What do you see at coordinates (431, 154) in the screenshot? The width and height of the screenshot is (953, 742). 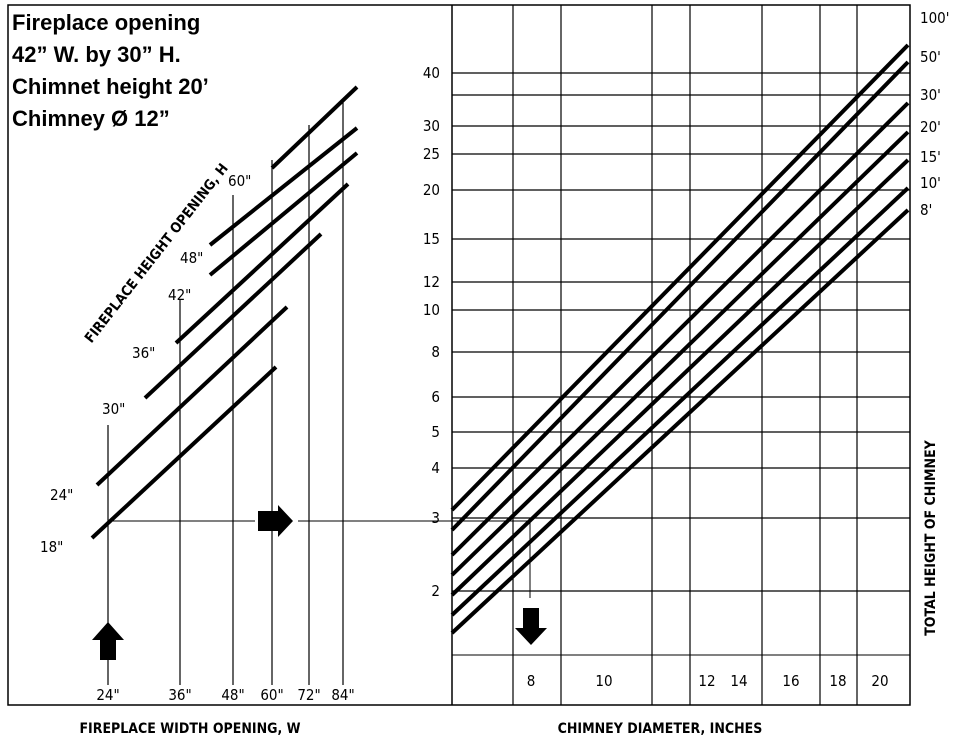 I see `scale-label: 25` at bounding box center [431, 154].